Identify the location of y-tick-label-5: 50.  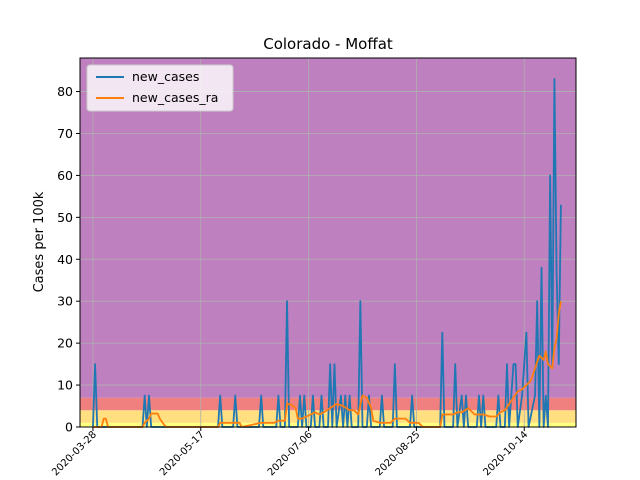
(65, 217).